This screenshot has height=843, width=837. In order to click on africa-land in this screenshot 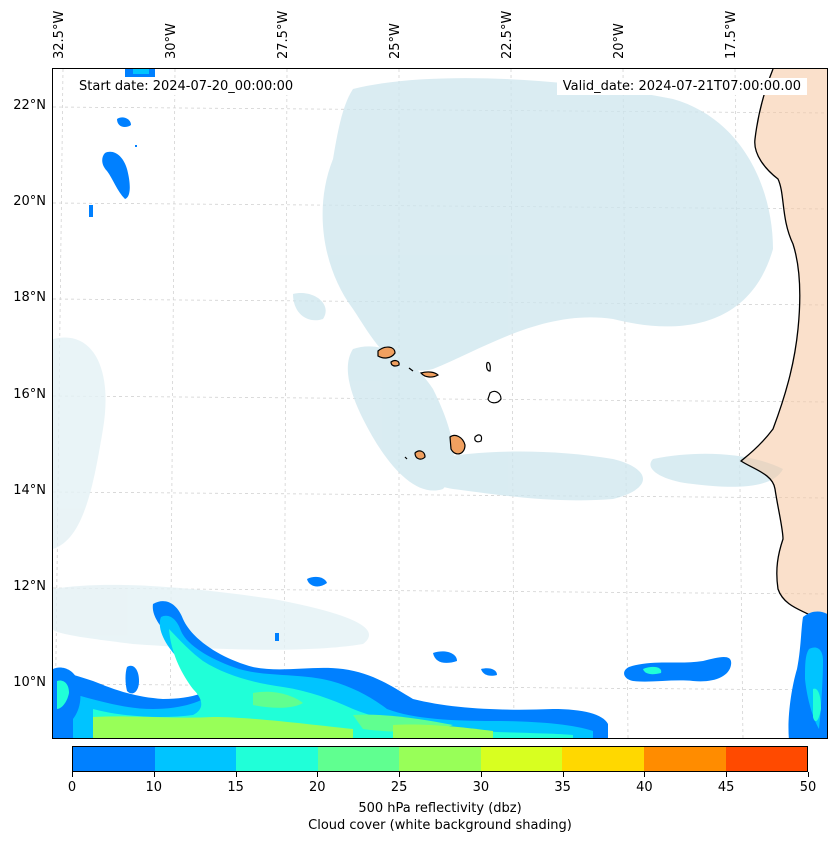, I will do `click(784, 341)`.